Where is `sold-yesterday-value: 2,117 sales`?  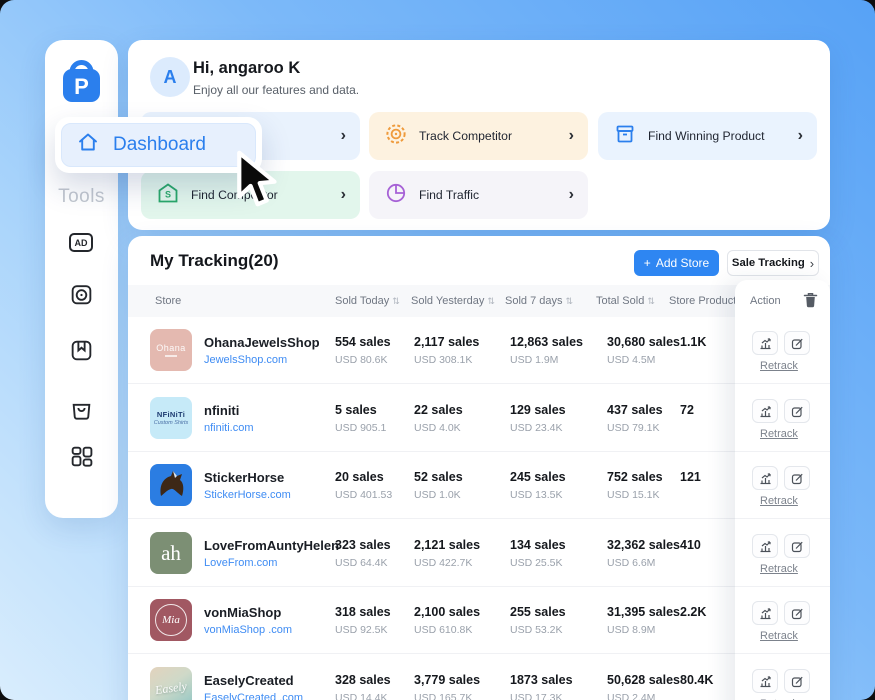 sold-yesterday-value: 2,117 sales is located at coordinates (447, 342).